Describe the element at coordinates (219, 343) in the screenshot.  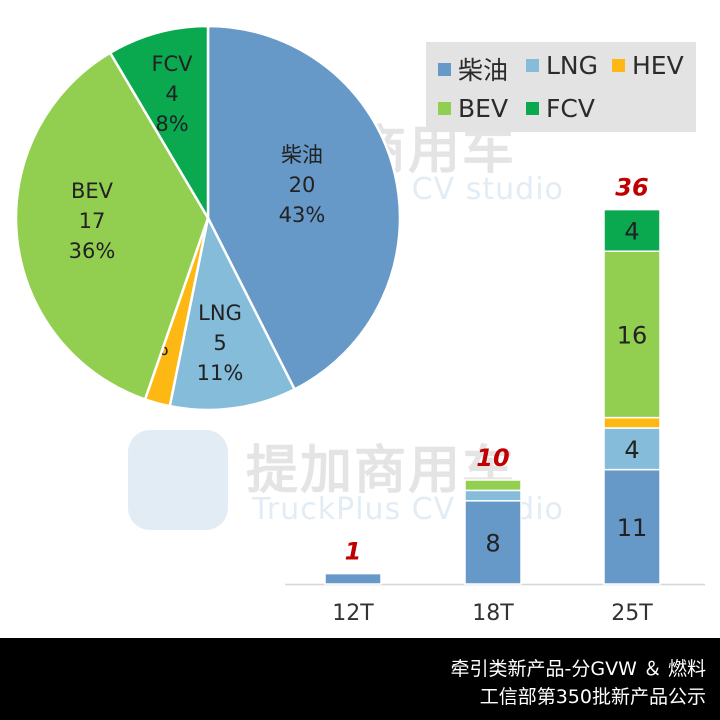
I see `pie-label: 5` at that location.